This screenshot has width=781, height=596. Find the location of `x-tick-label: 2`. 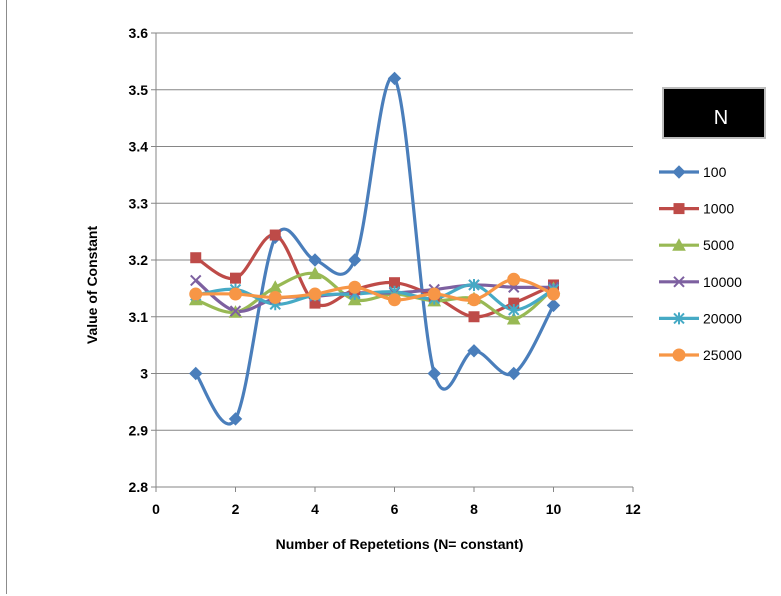

x-tick-label: 2 is located at coordinates (236, 509).